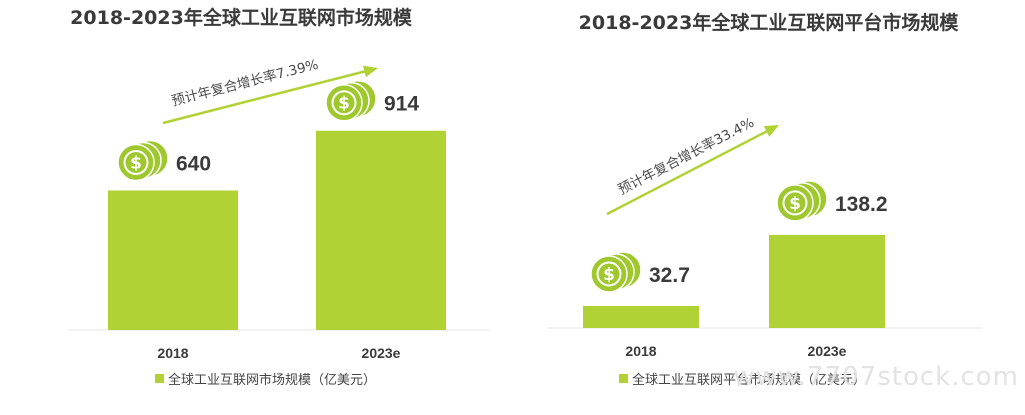  What do you see at coordinates (876, 377) in the screenshot?
I see `watermark: www.7707stock.com` at bounding box center [876, 377].